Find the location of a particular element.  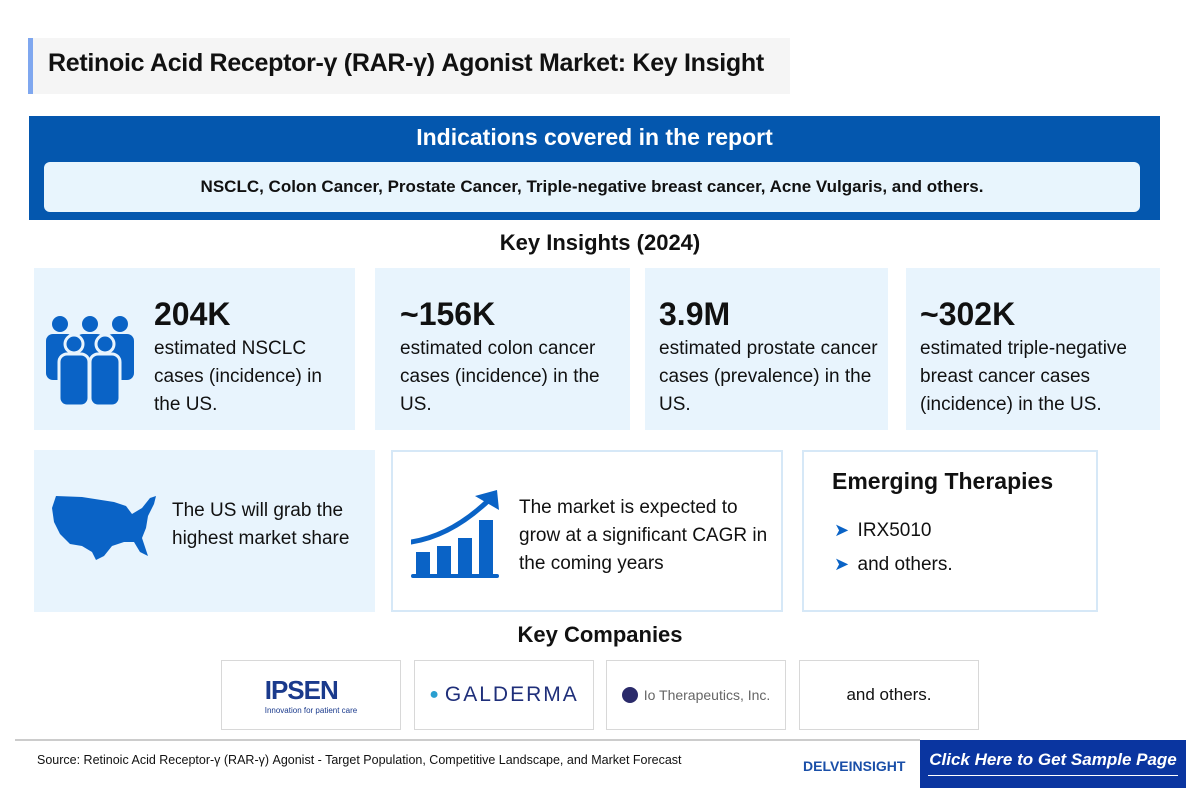

stat-value: ~302K is located at coordinates (968, 314).